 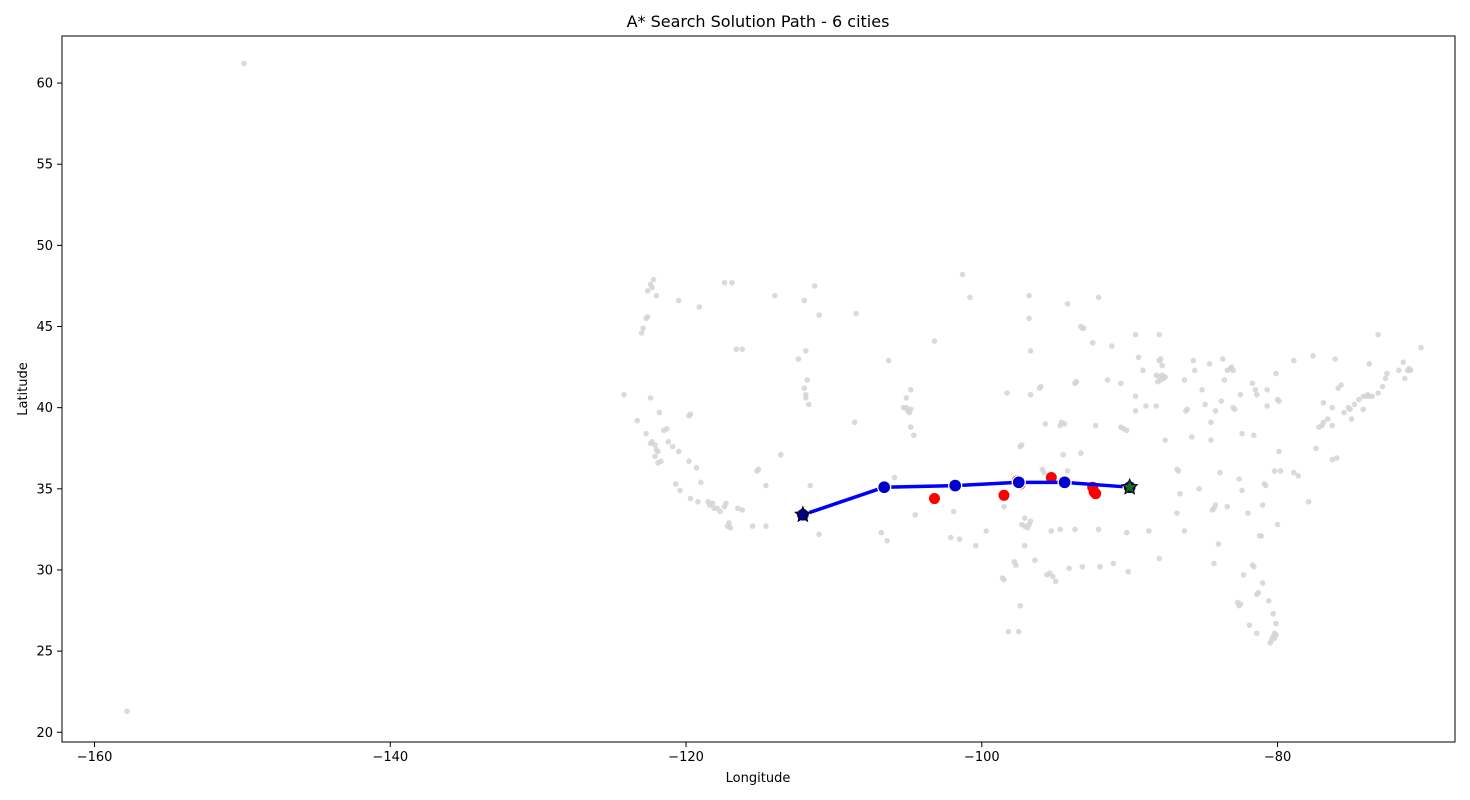 What do you see at coordinates (684, 753) in the screenshot?
I see `x-axis: −160 −140 −120 −100 −80` at bounding box center [684, 753].